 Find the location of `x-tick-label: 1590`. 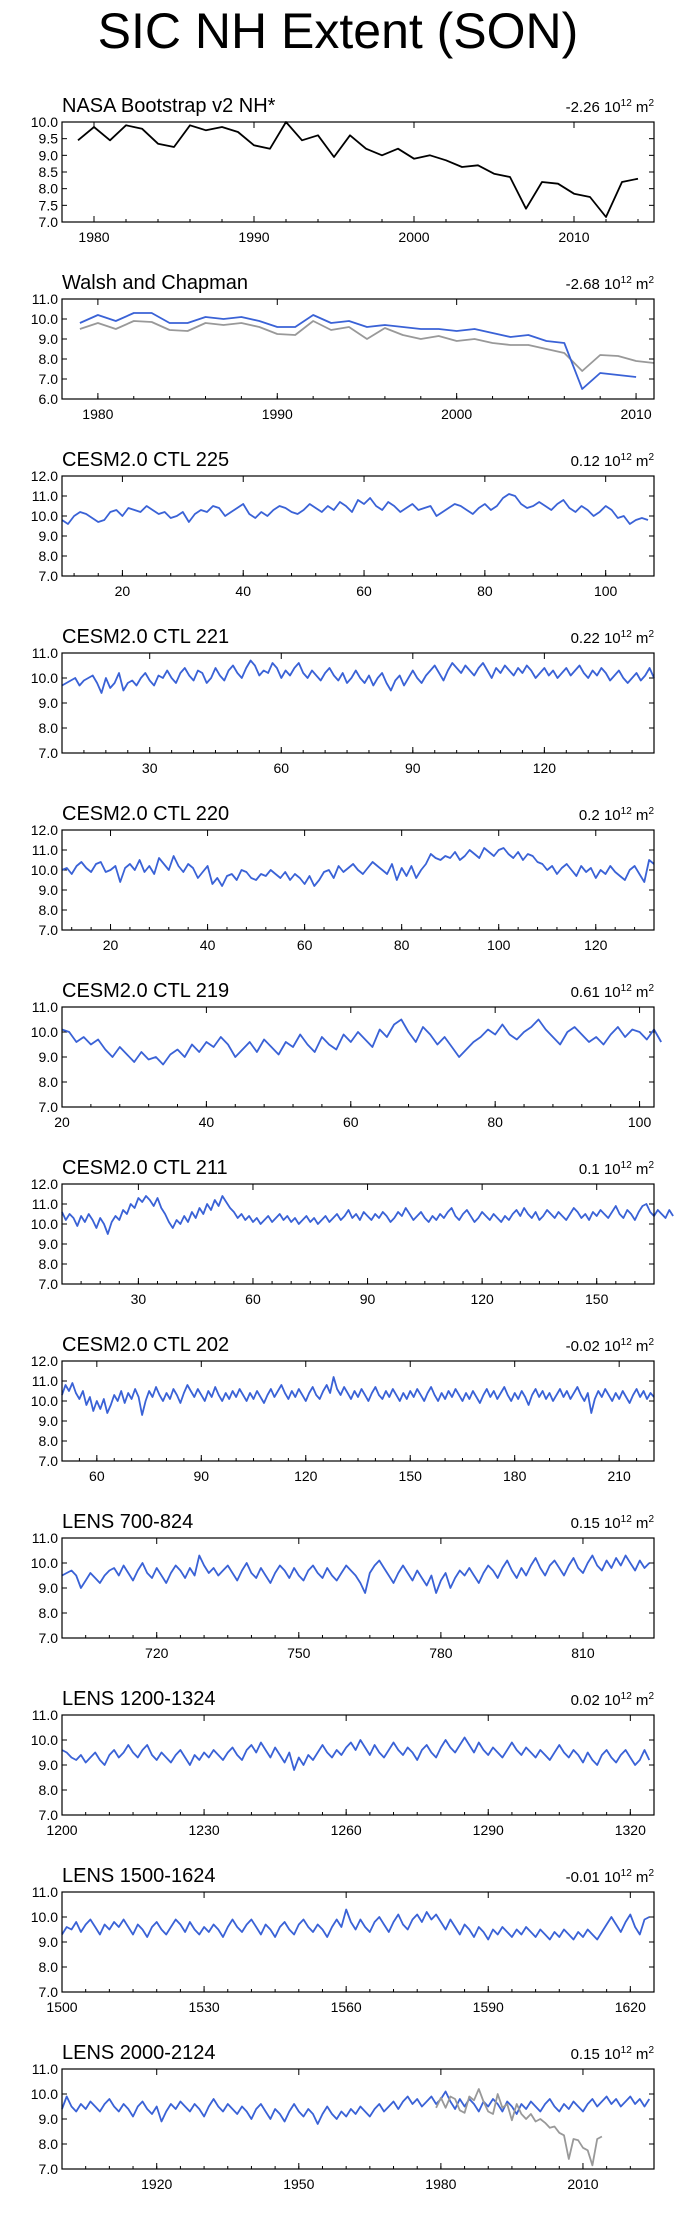

x-tick-label: 1590 is located at coordinates (488, 2007).